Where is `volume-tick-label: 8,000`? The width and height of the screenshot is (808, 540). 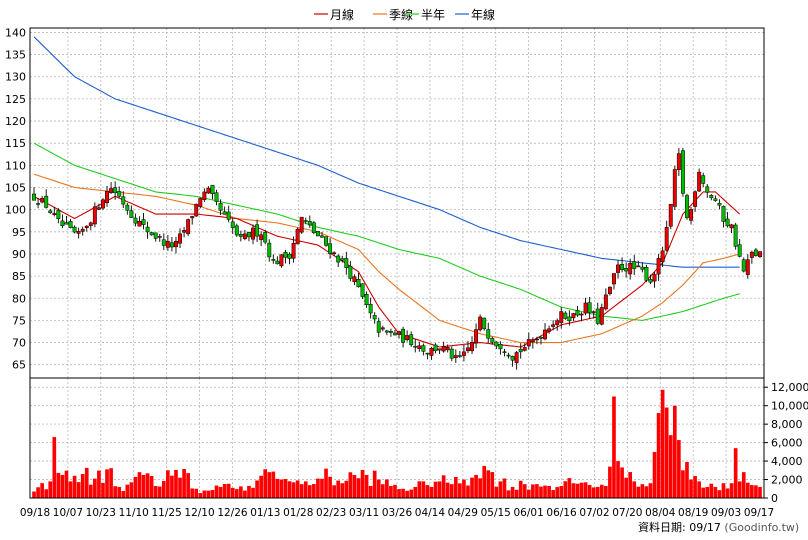 volume-tick-label: 8,000 is located at coordinates (787, 424).